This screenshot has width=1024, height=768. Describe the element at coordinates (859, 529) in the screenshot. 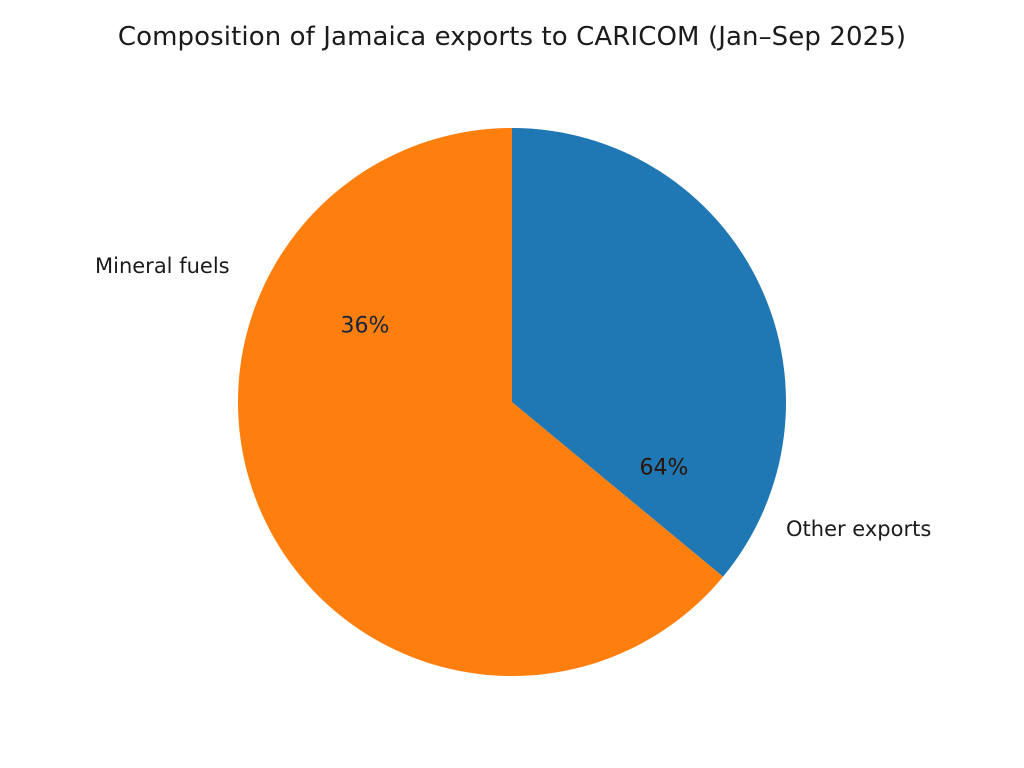

I see `pie-category-label-other-exports: Other exports` at that location.